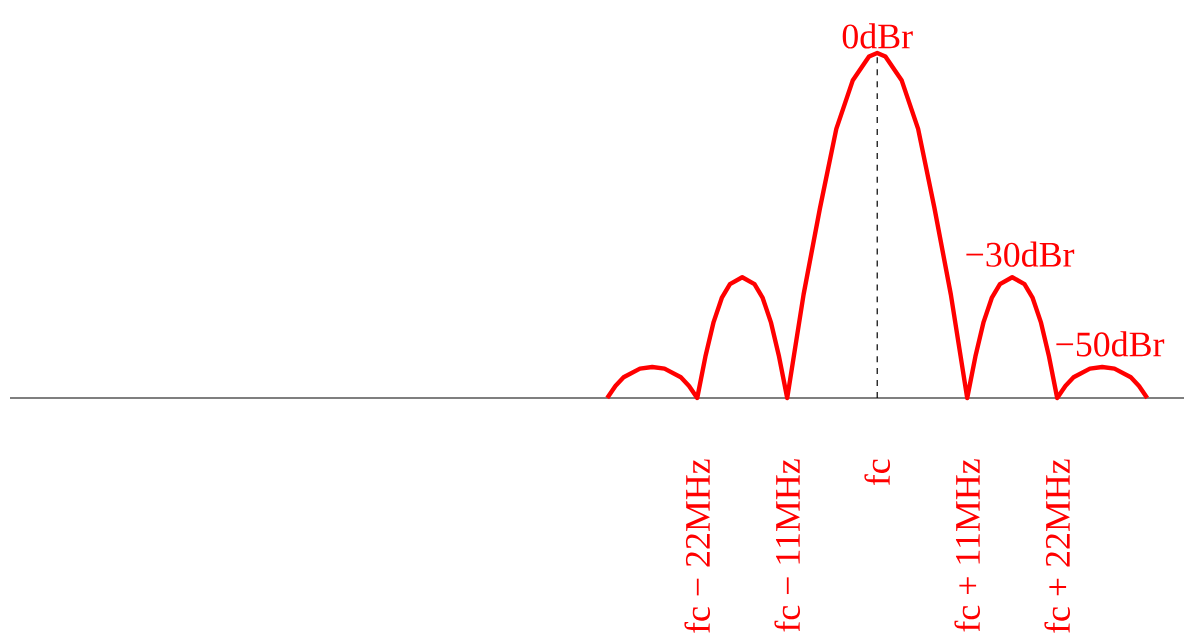 This screenshot has width=1184, height=638. Describe the element at coordinates (787, 545) in the screenshot. I see `x-tick-label: fc − 11MHz` at that location.